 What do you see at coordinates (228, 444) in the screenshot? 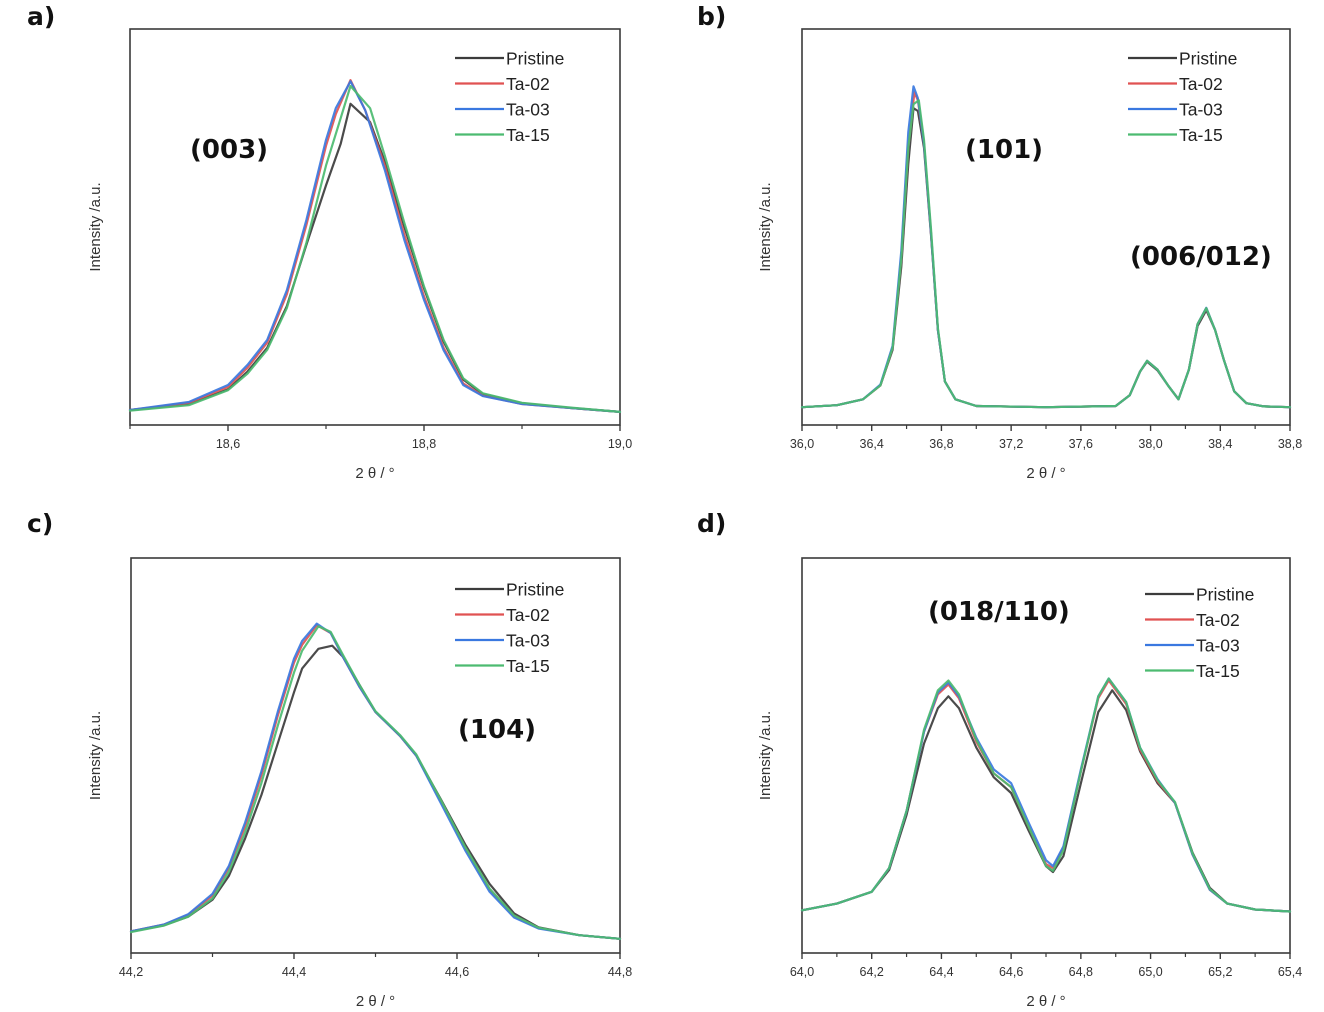
I see `x-tick-label: 18,6` at bounding box center [228, 444].